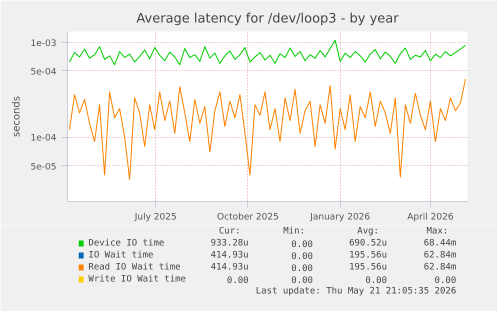  Describe the element at coordinates (368, 231) in the screenshot. I see `text: Avg:` at that location.